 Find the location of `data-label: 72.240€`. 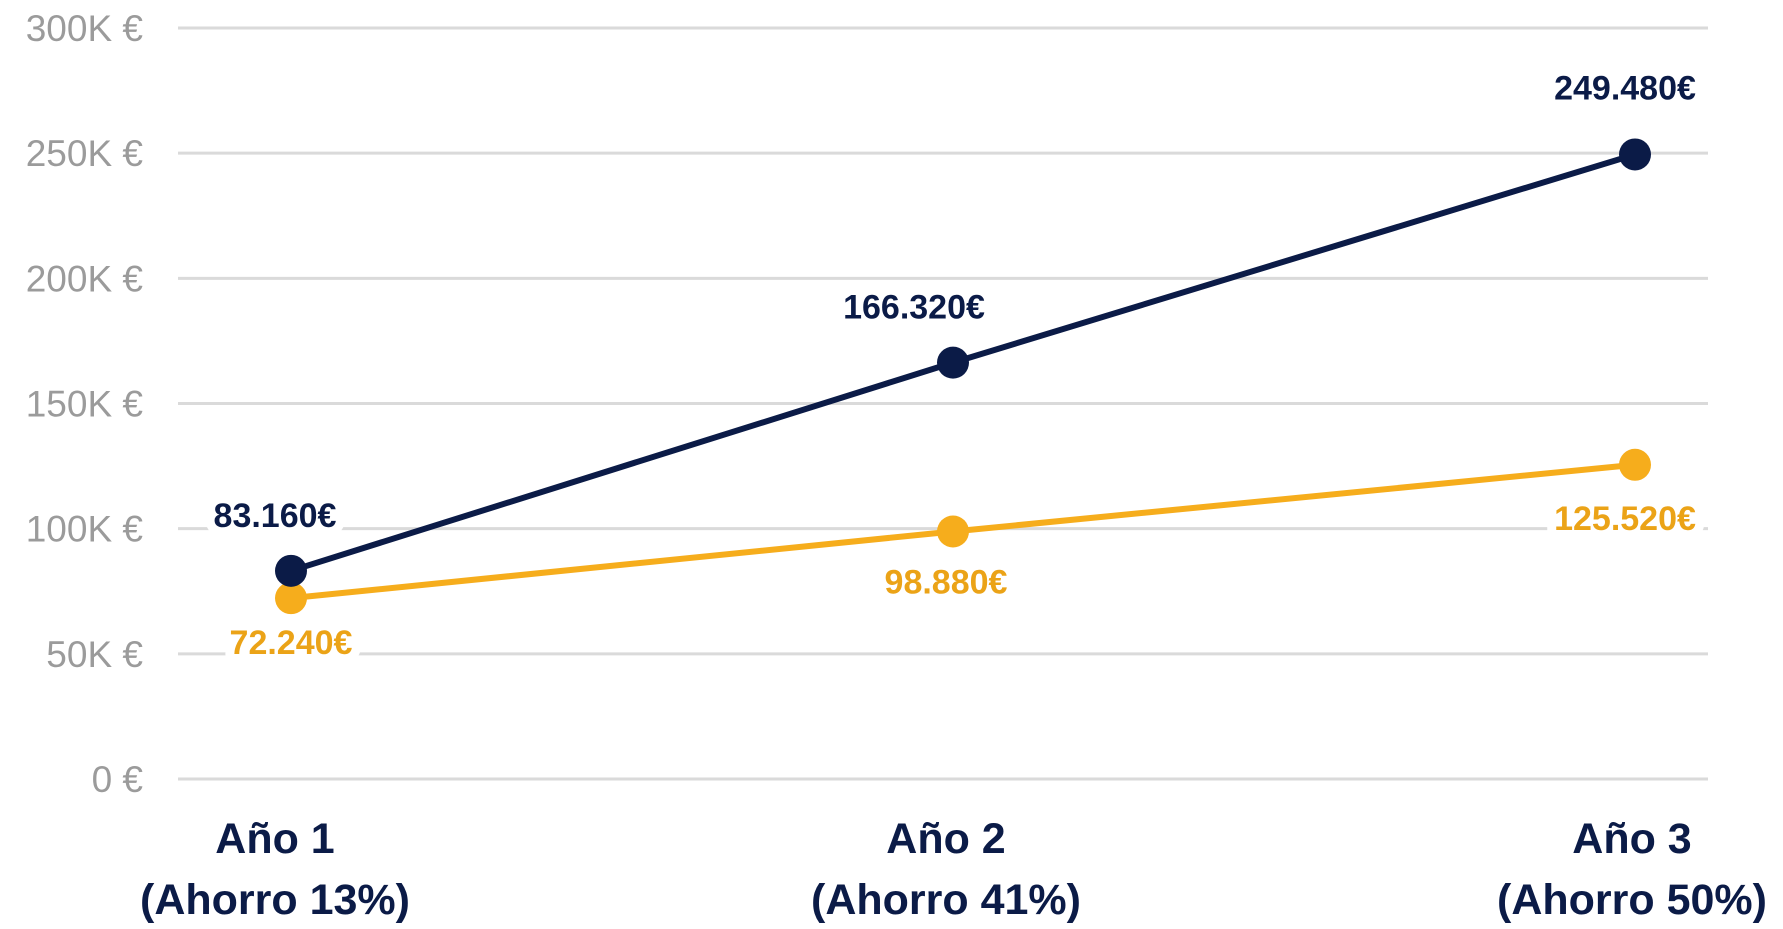

data-label: 72.240€ is located at coordinates (291, 643).